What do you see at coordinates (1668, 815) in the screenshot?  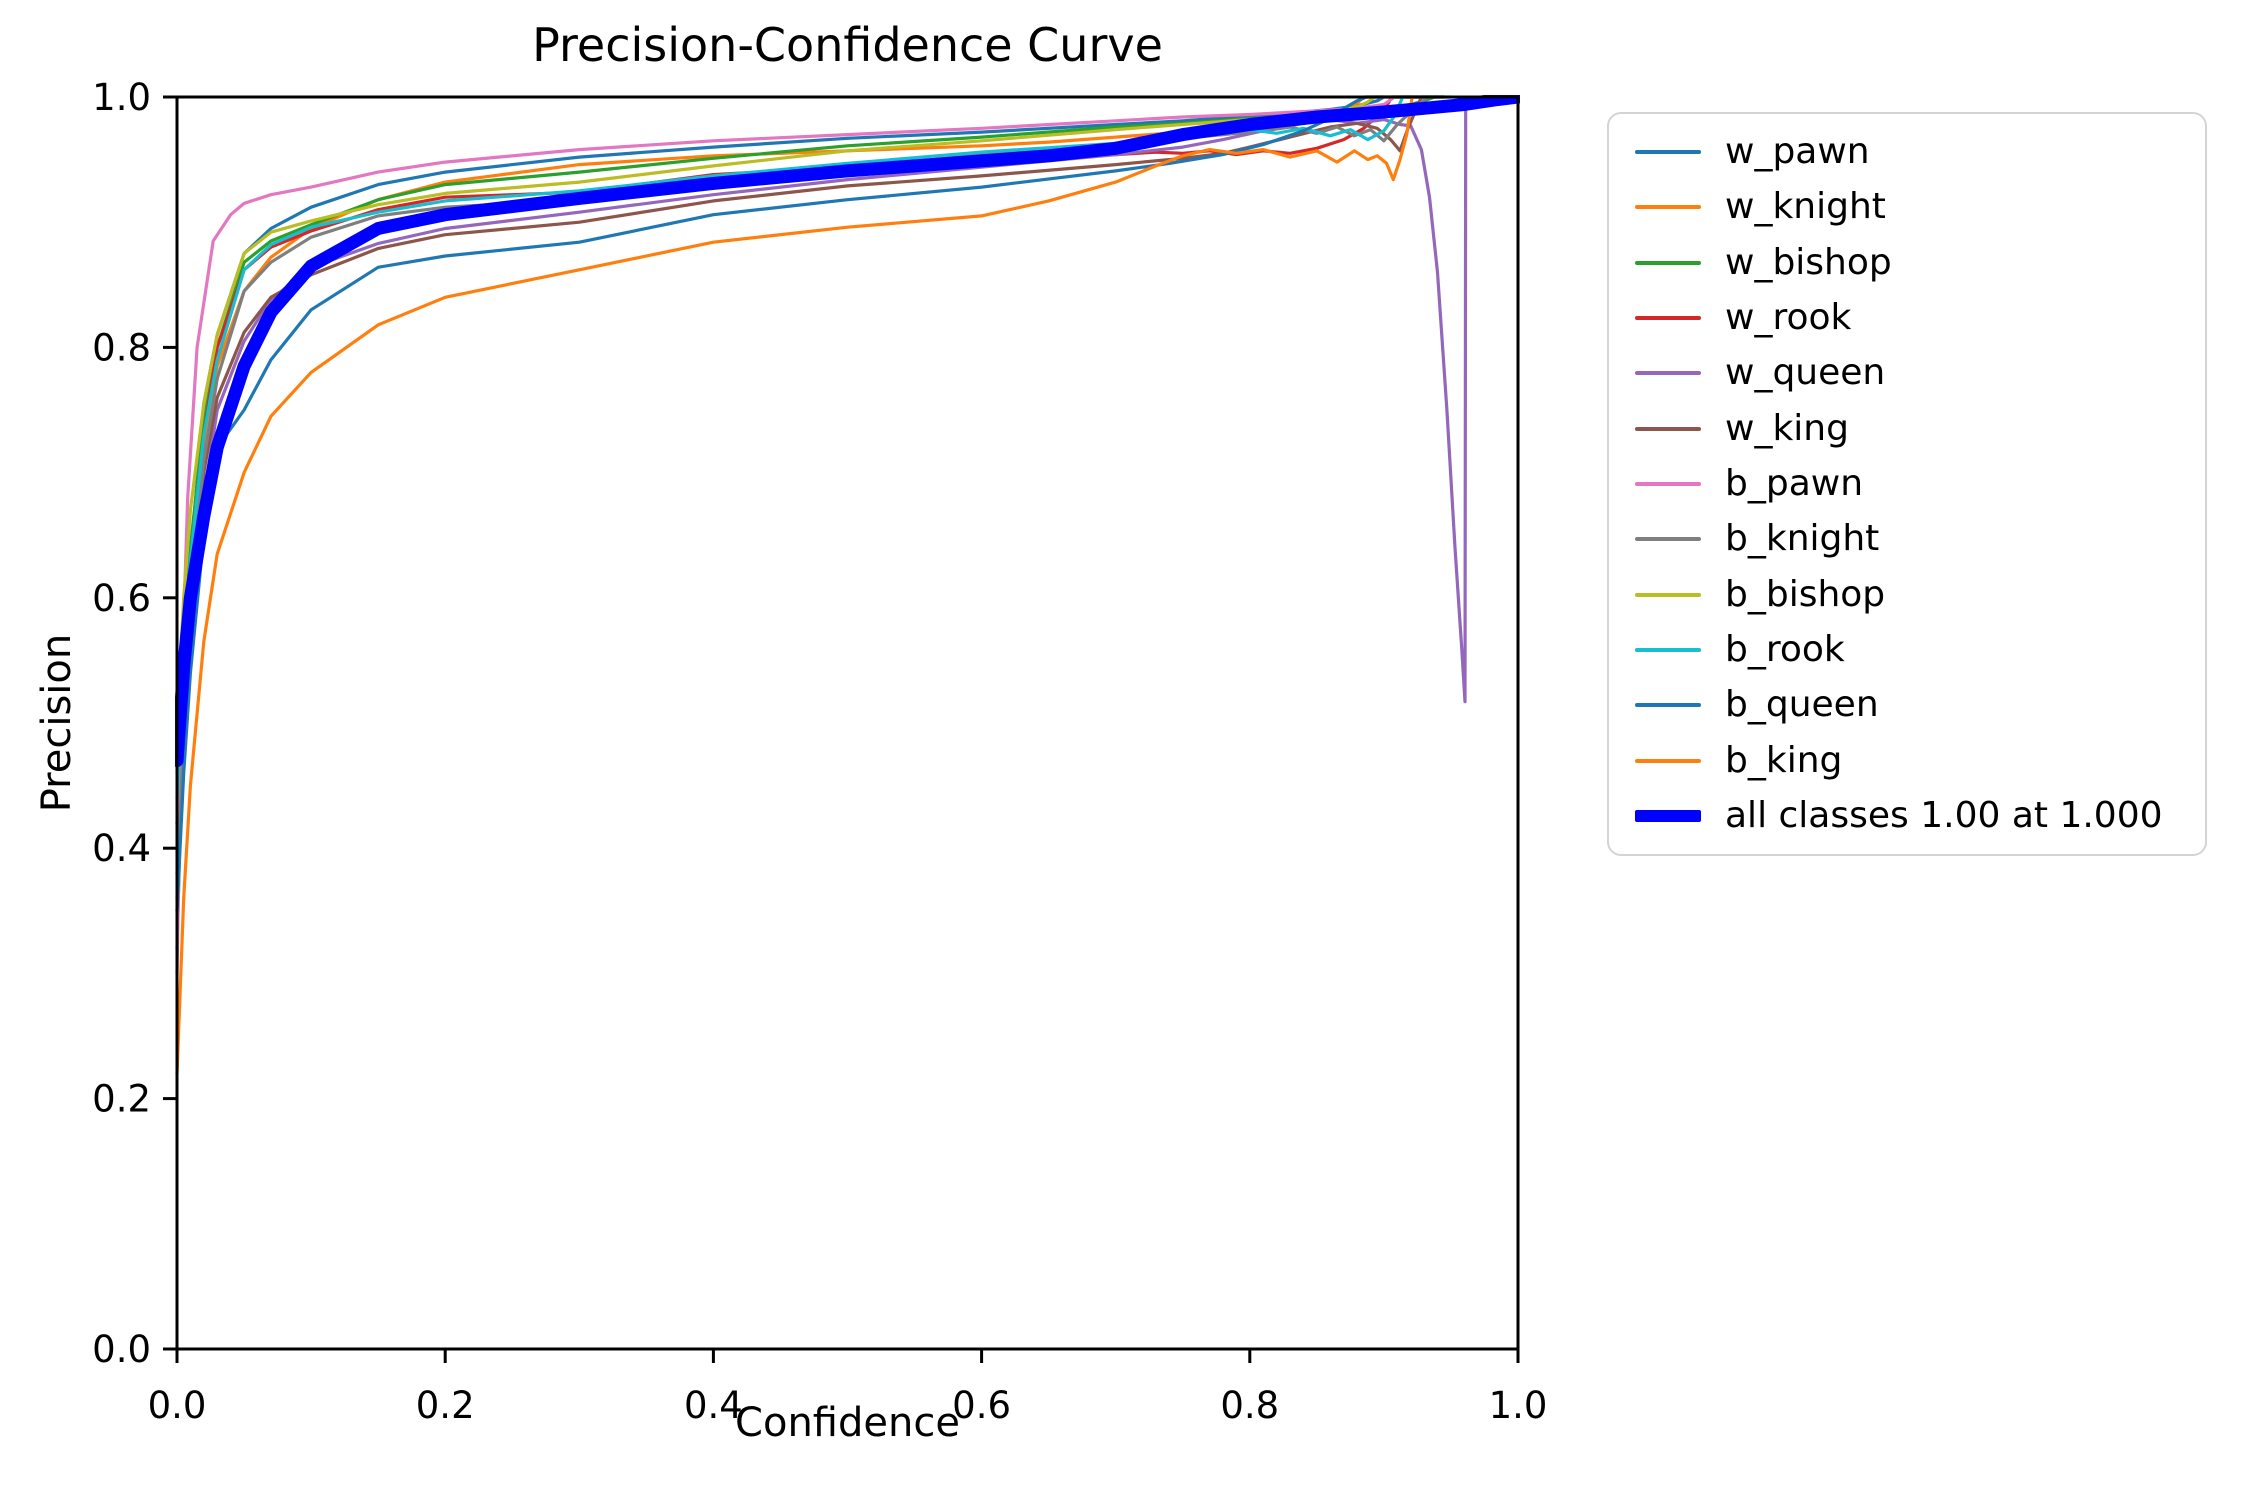 I see `legend-line-sample-all_classes` at bounding box center [1668, 815].